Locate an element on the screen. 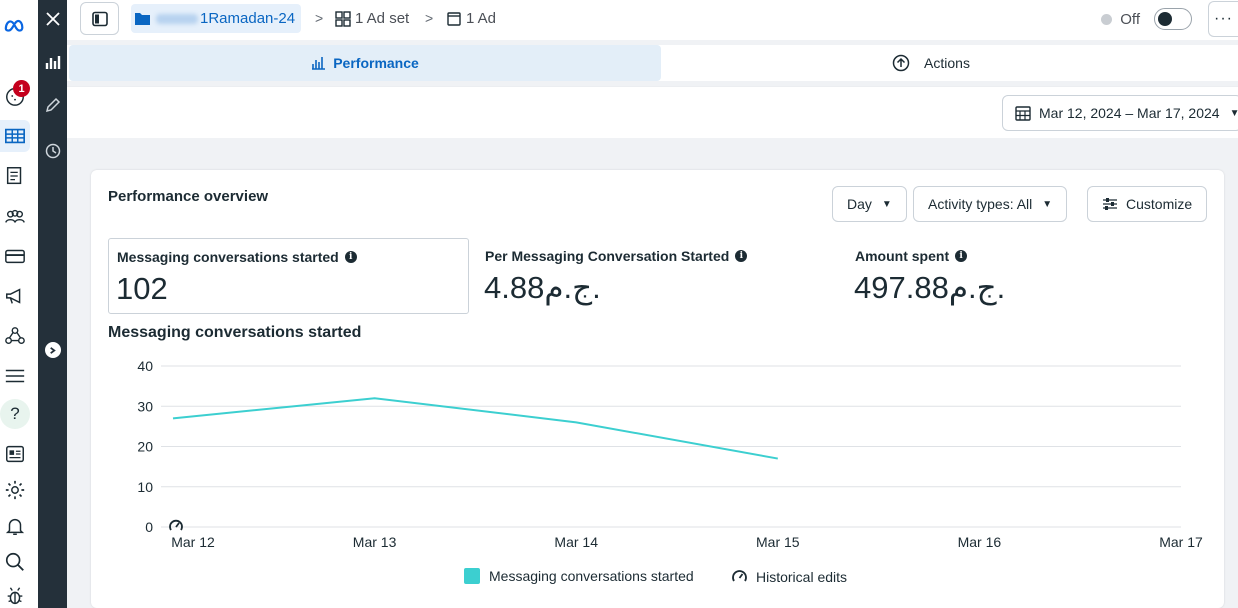  ads-manager-table-icon is located at coordinates (15, 136).